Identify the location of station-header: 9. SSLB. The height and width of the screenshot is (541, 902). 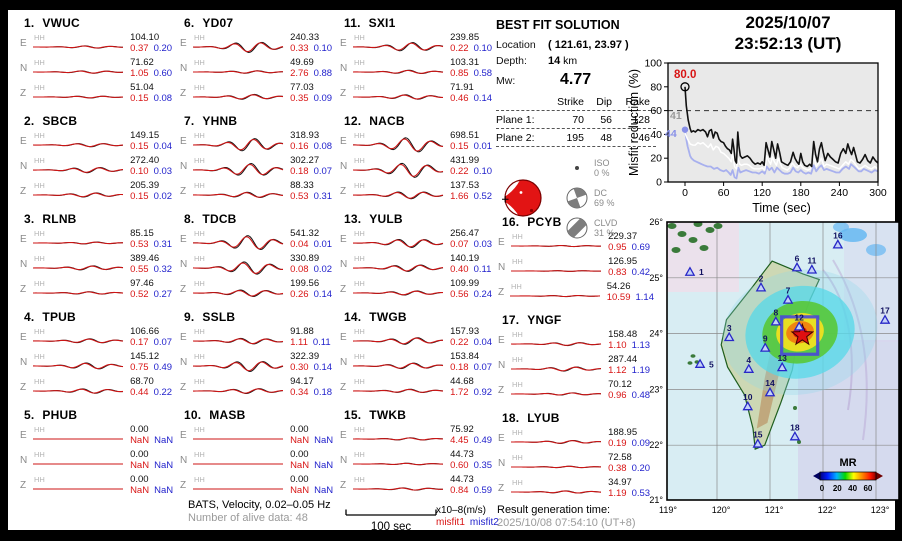
(210, 317).